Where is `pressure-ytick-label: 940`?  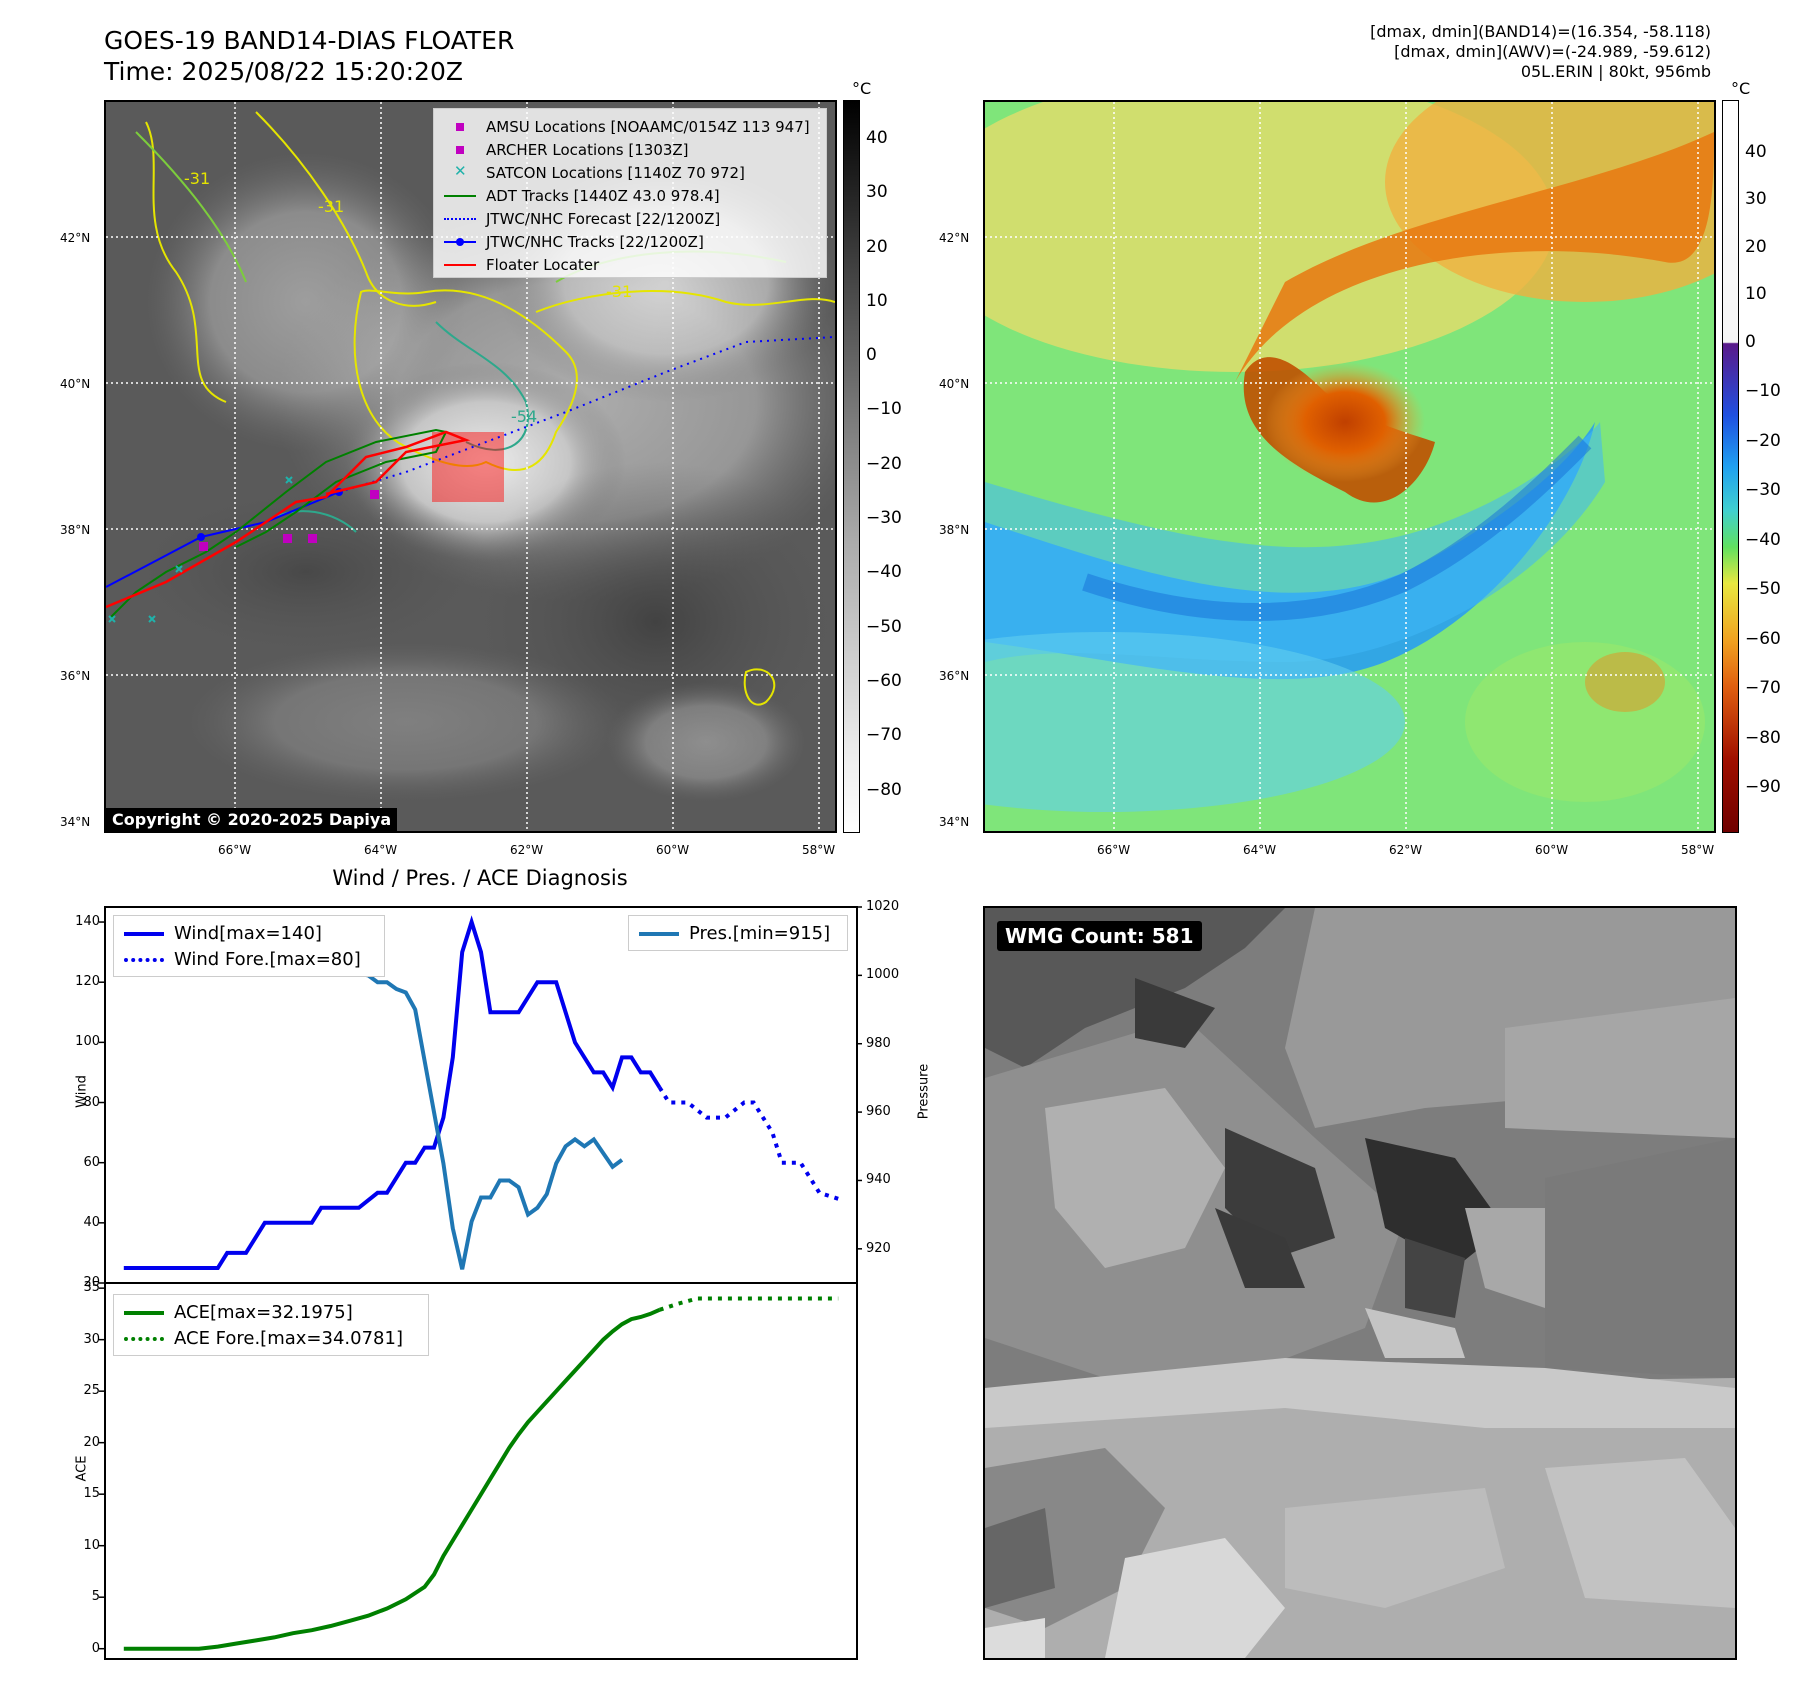 pressure-ytick-label: 940 is located at coordinates (878, 1180).